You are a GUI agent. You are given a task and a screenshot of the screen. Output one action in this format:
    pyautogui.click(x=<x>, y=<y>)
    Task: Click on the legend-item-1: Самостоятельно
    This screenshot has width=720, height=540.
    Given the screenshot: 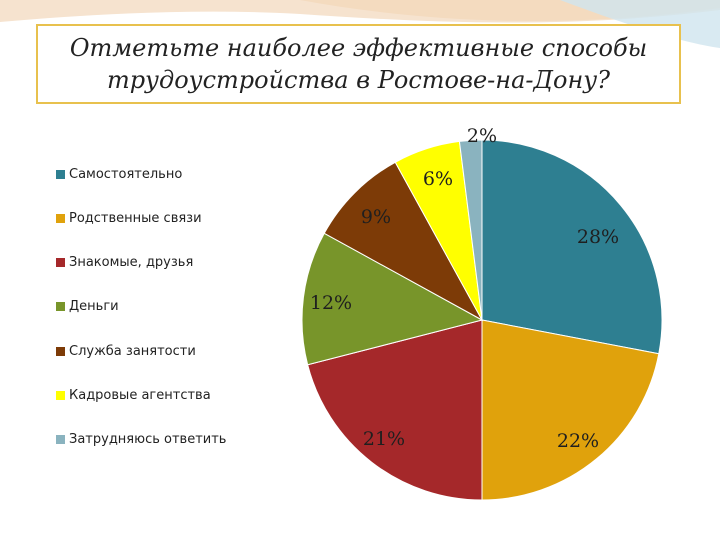 What is the action you would take?
    pyautogui.click(x=181, y=174)
    